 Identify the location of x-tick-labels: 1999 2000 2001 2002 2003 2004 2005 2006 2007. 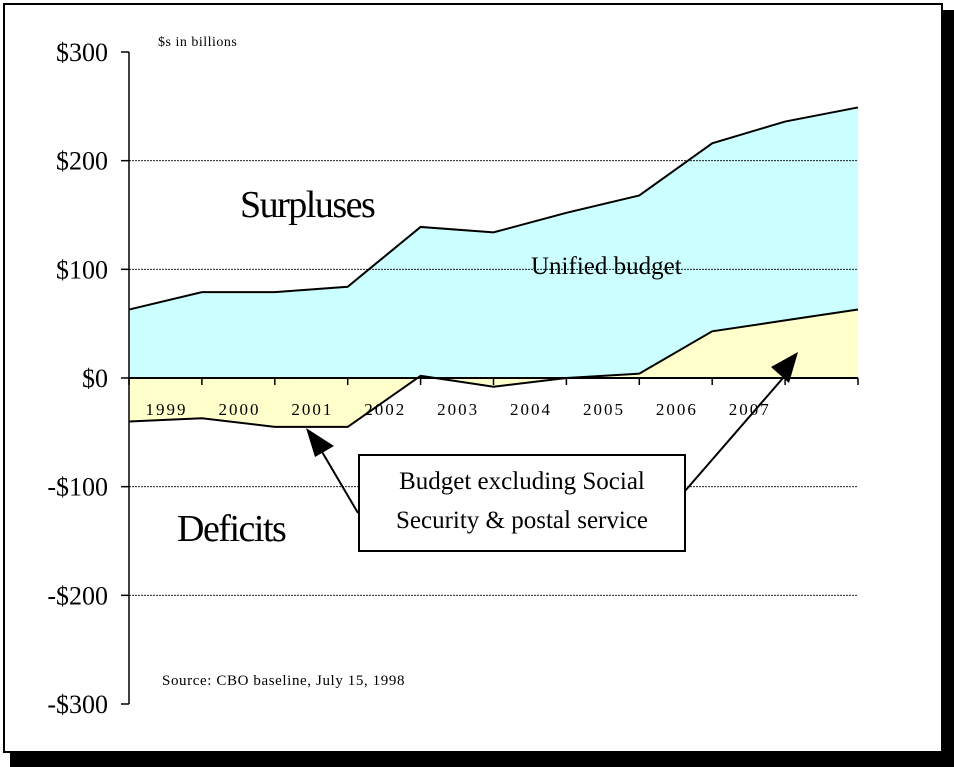
(457, 409).